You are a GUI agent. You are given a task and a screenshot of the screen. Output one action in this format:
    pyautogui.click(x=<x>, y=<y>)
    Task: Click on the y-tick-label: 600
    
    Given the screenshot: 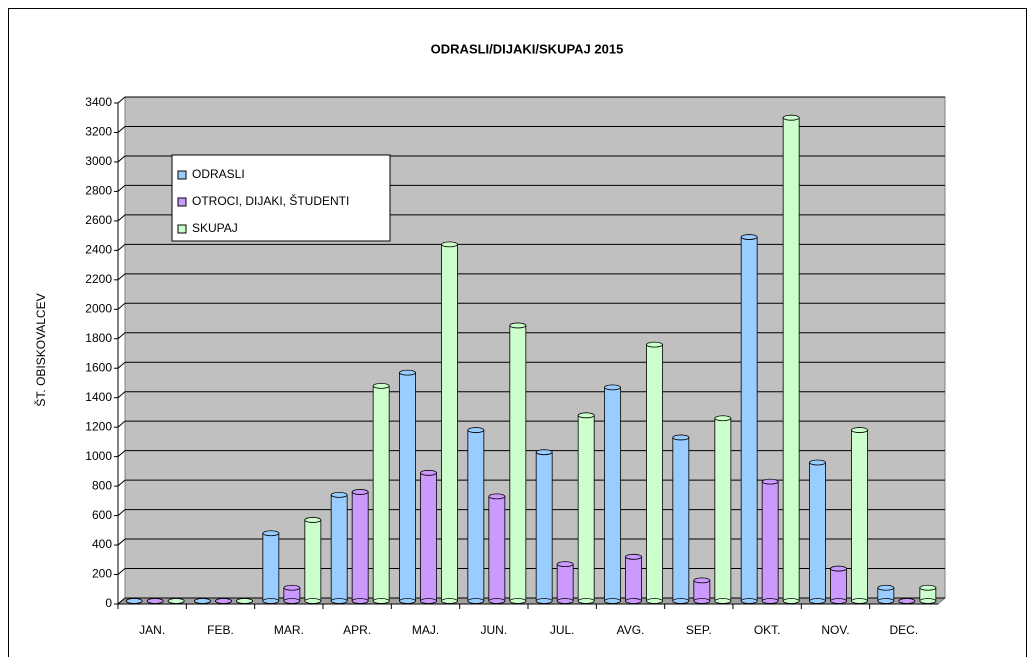 What is the action you would take?
    pyautogui.click(x=102, y=515)
    